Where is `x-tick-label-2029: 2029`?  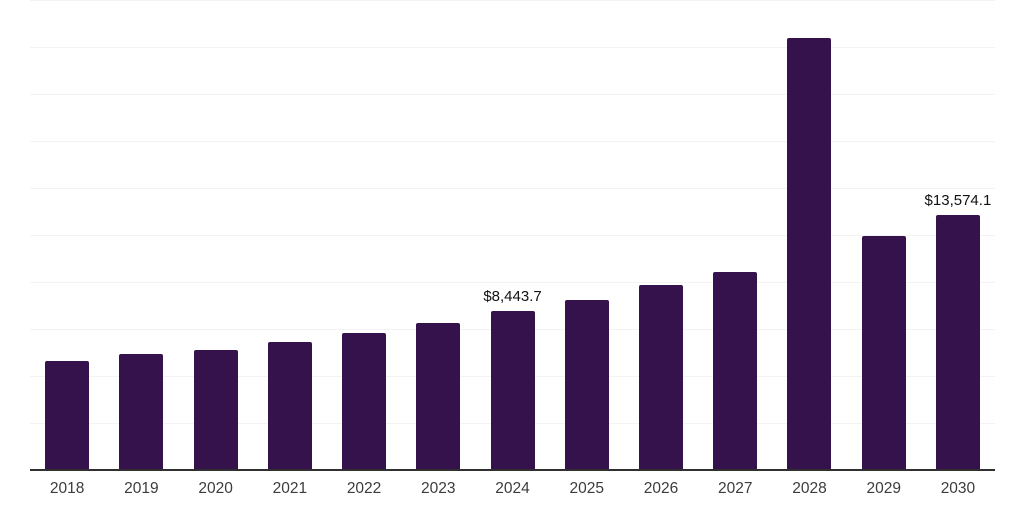 x-tick-label-2029: 2029 is located at coordinates (883, 488).